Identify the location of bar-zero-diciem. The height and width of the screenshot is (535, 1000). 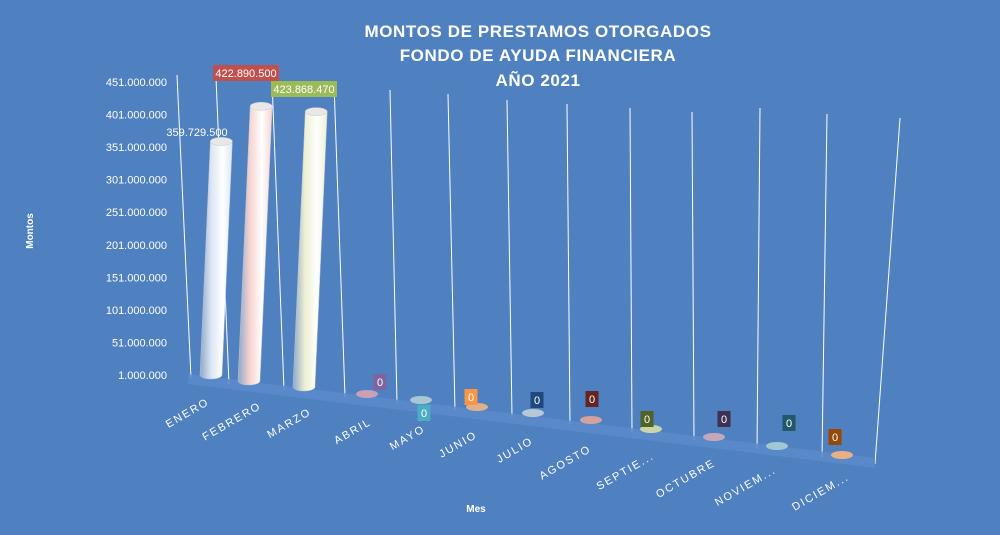
(842, 455).